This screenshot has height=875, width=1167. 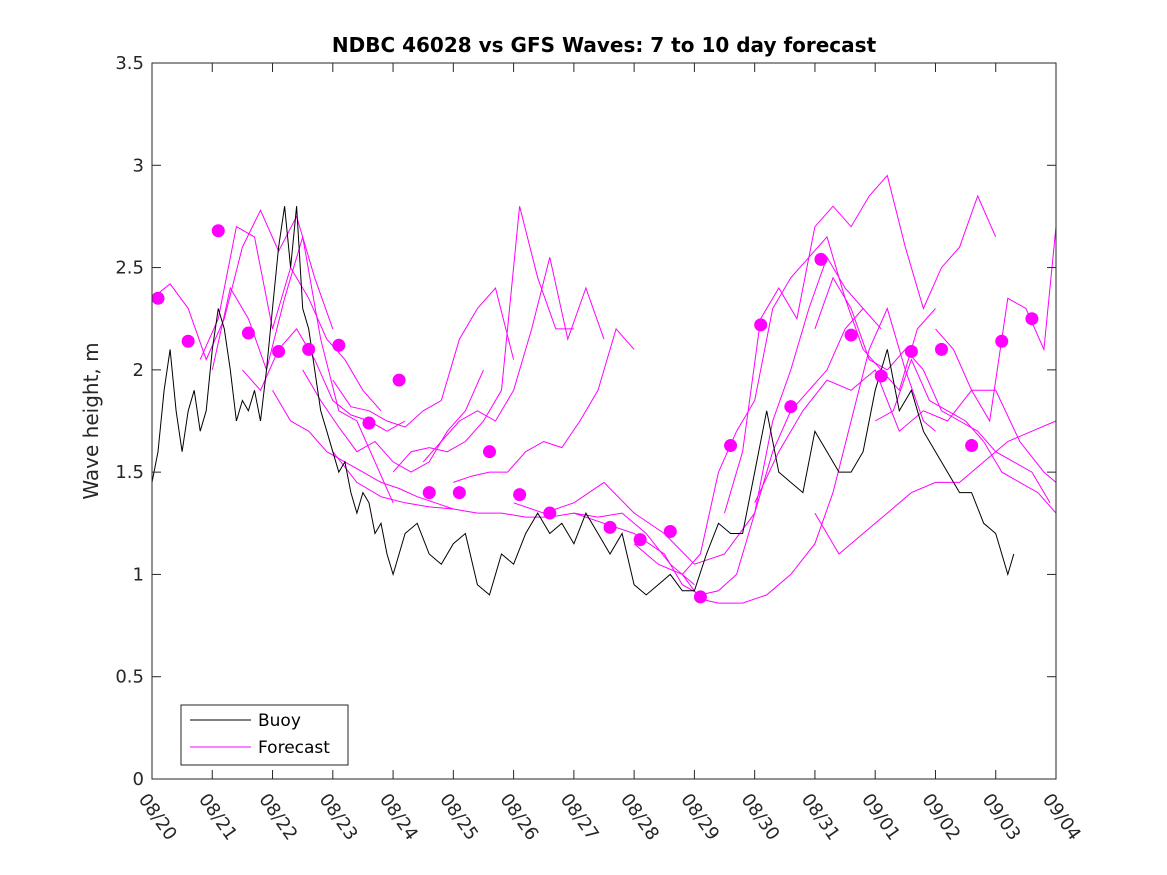 What do you see at coordinates (138, 779) in the screenshot?
I see `y-tick-label: 0` at bounding box center [138, 779].